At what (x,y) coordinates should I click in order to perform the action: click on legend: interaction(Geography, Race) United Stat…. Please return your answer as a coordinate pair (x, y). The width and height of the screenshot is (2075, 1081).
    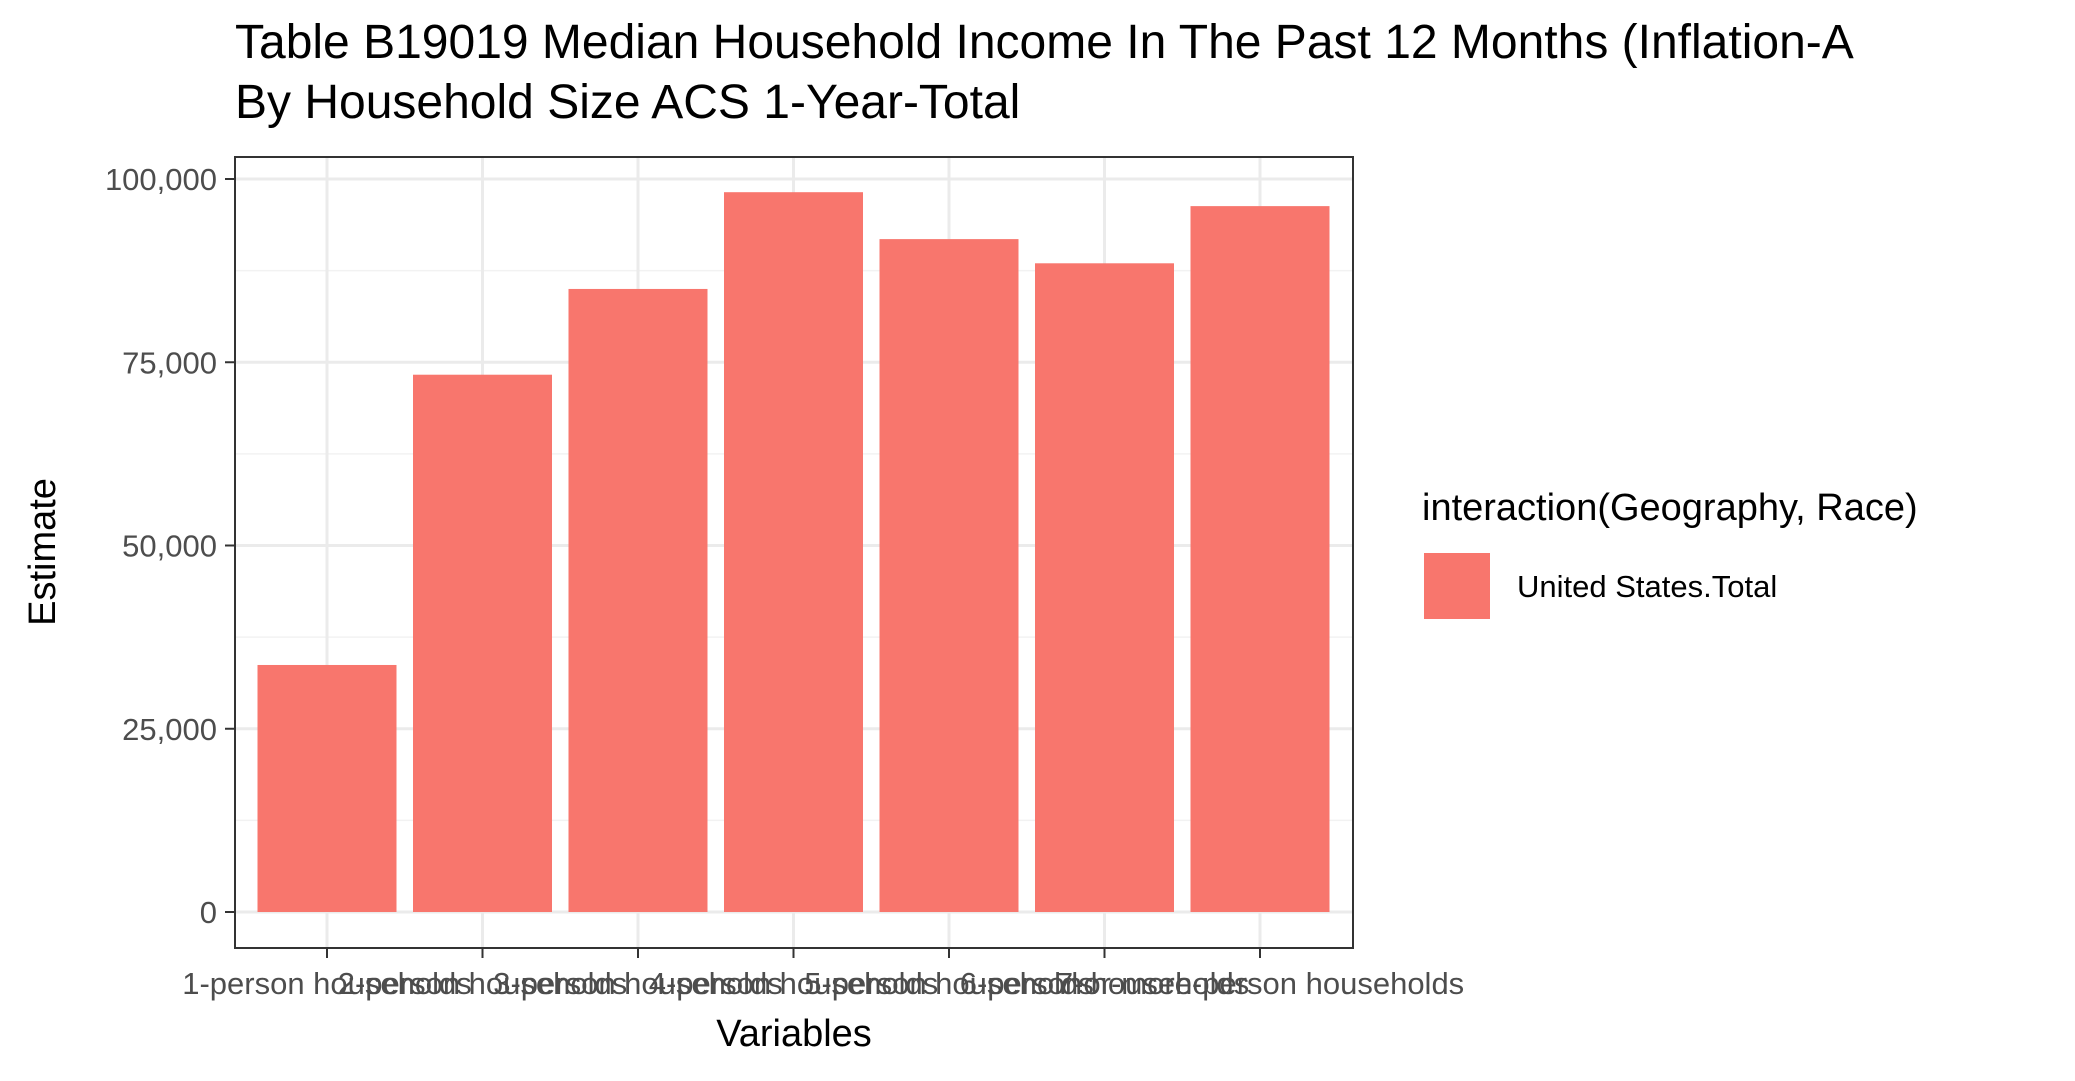
    Looking at the image, I should click on (1670, 553).